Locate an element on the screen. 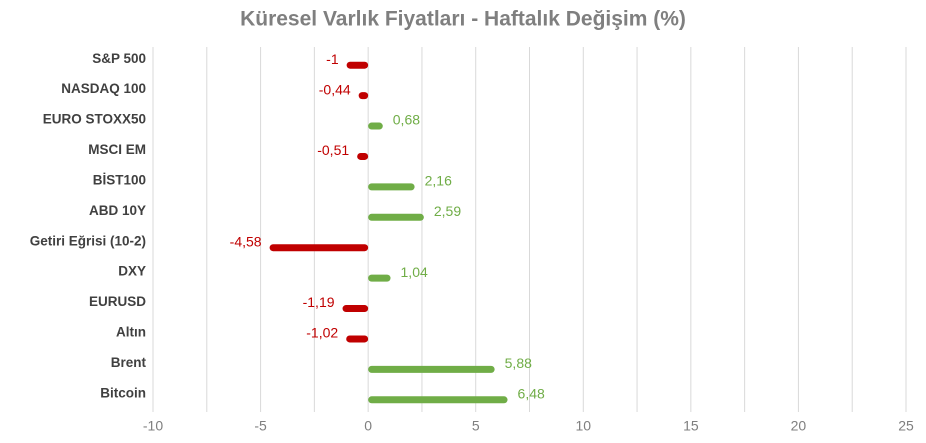 This screenshot has height=443, width=926. value-label: 5,88 is located at coordinates (518, 363).